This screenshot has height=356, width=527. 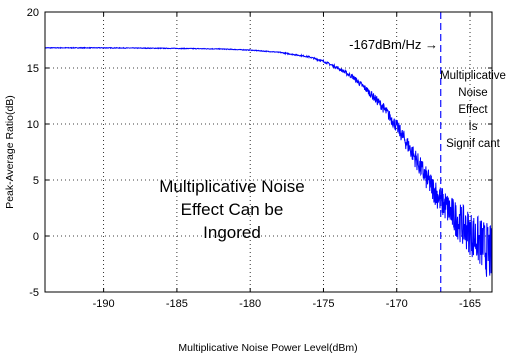 What do you see at coordinates (232, 232) in the screenshot?
I see `center-annotation-line: Ingored` at bounding box center [232, 232].